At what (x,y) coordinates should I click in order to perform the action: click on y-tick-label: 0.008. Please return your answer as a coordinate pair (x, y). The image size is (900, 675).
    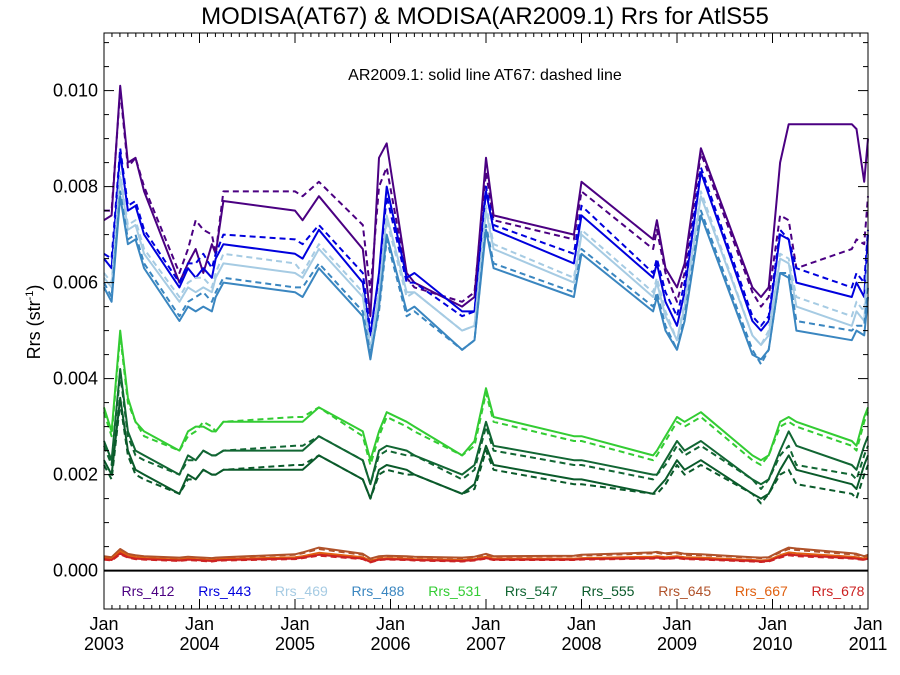
    Looking at the image, I should click on (75, 187).